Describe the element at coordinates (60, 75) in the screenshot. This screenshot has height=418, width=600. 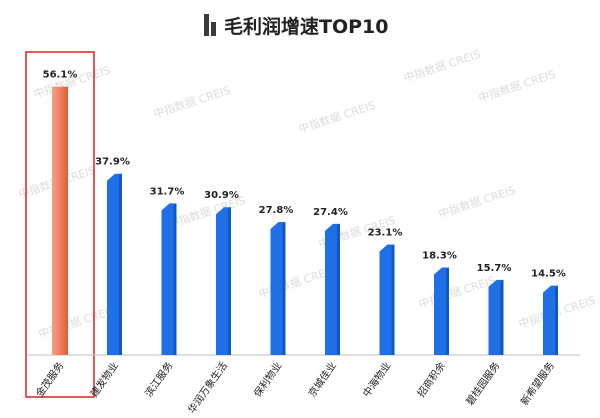
I see `value-label: 56.1%` at that location.